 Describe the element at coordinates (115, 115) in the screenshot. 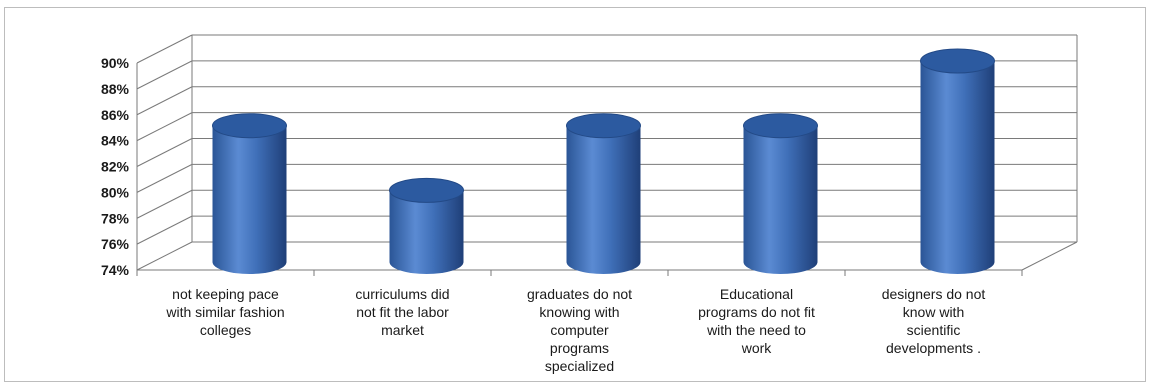

I see `y-tick-label: 86%` at that location.